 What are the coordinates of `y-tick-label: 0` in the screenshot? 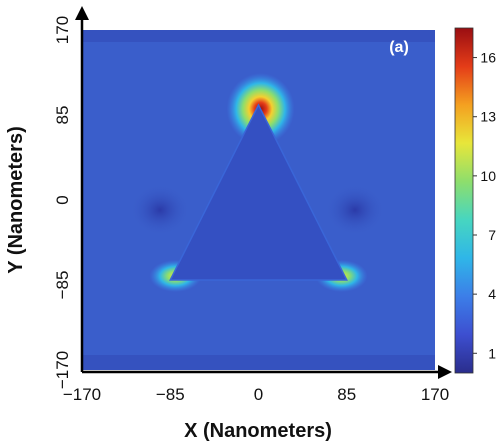 It's located at (62, 199).